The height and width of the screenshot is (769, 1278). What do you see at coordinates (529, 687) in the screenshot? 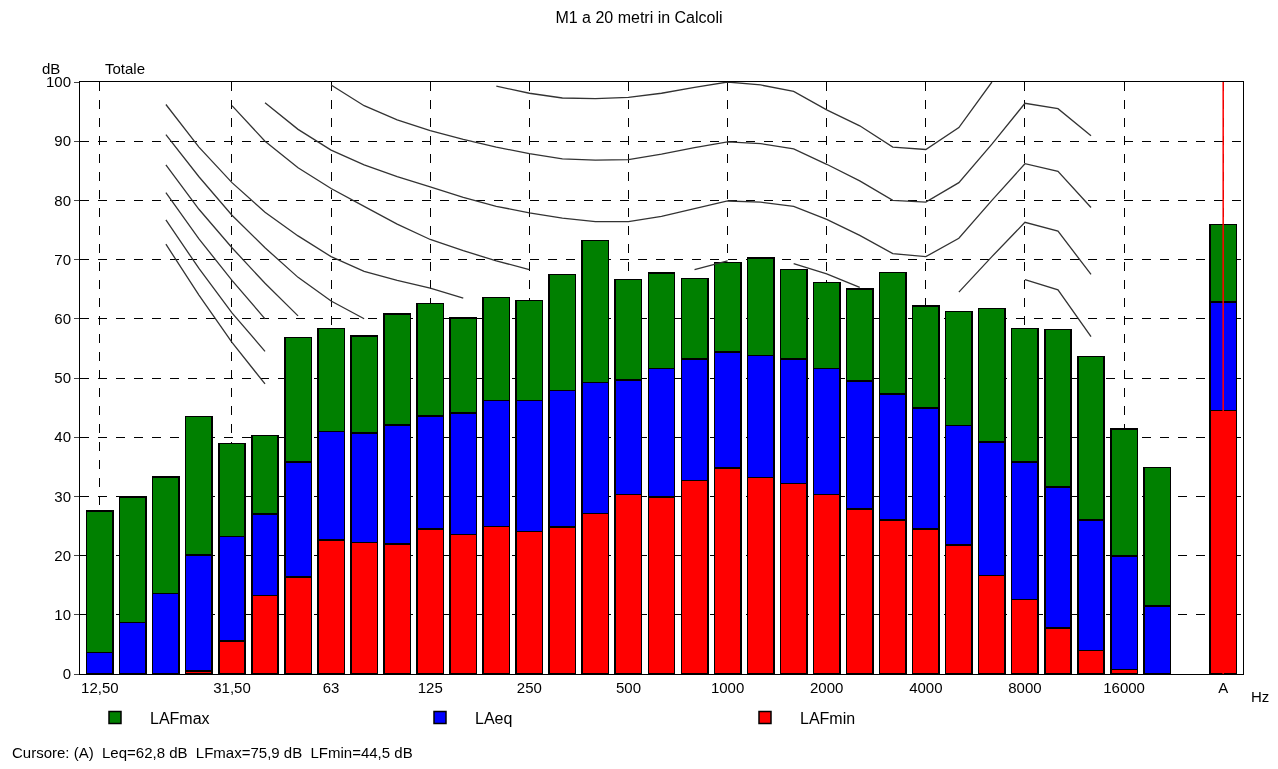
I see `x-tick-label: 250` at bounding box center [529, 687].